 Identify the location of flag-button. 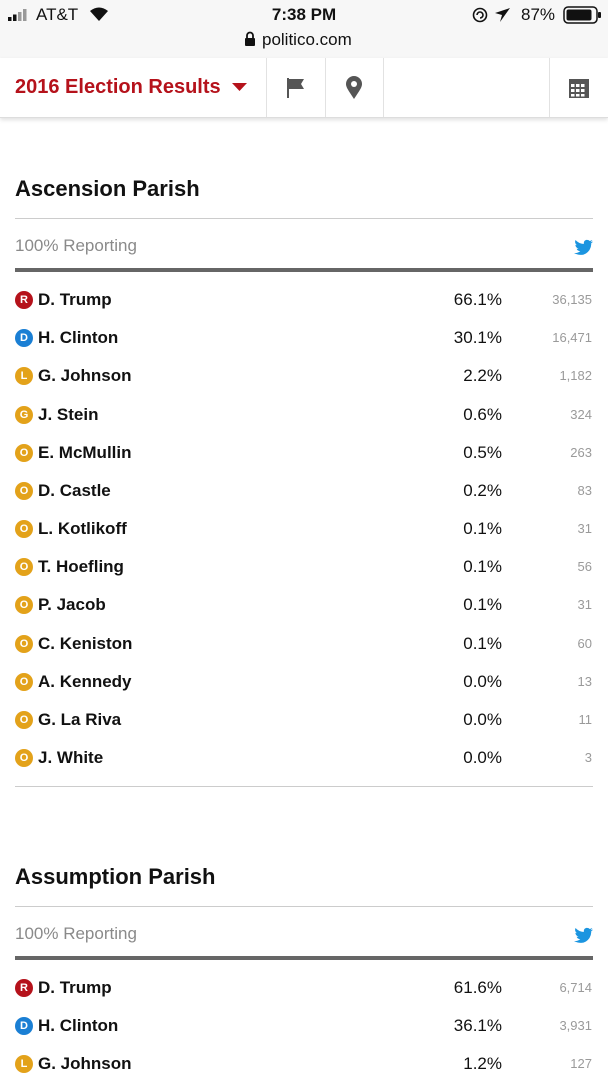
(296, 88).